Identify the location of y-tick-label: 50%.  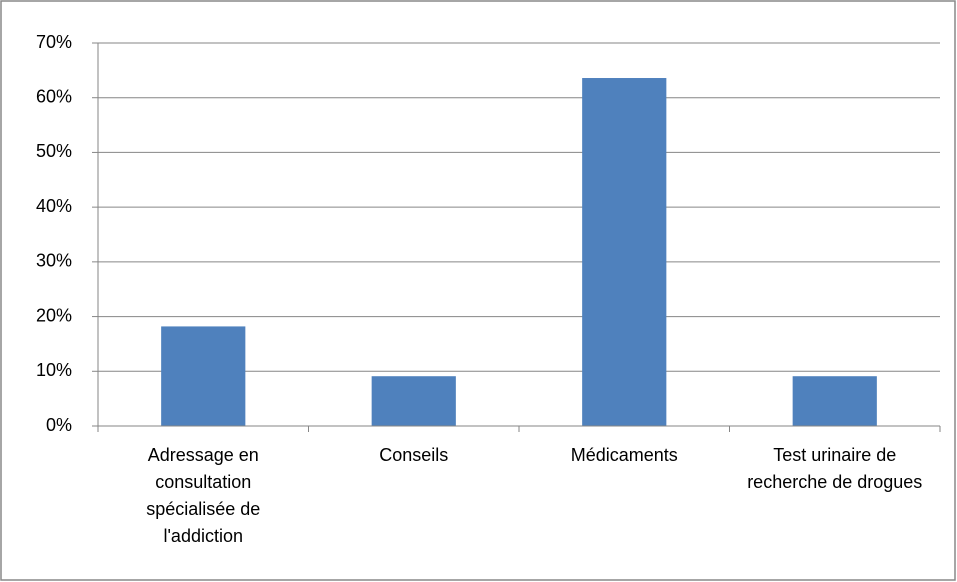
(54, 151).